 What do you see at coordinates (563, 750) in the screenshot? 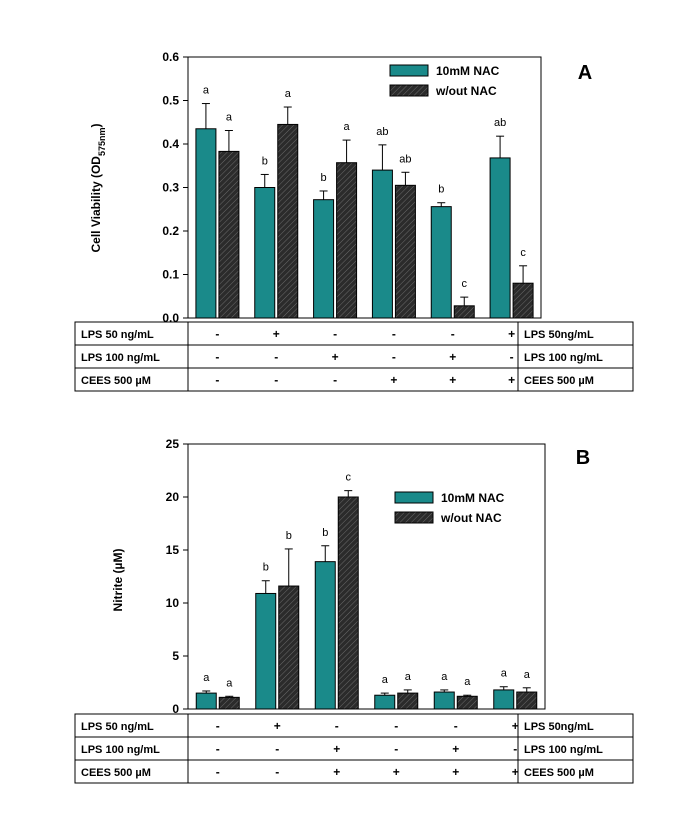
I see `panel-b-table-row-label-right: LPS 100 ng/mL` at bounding box center [563, 750].